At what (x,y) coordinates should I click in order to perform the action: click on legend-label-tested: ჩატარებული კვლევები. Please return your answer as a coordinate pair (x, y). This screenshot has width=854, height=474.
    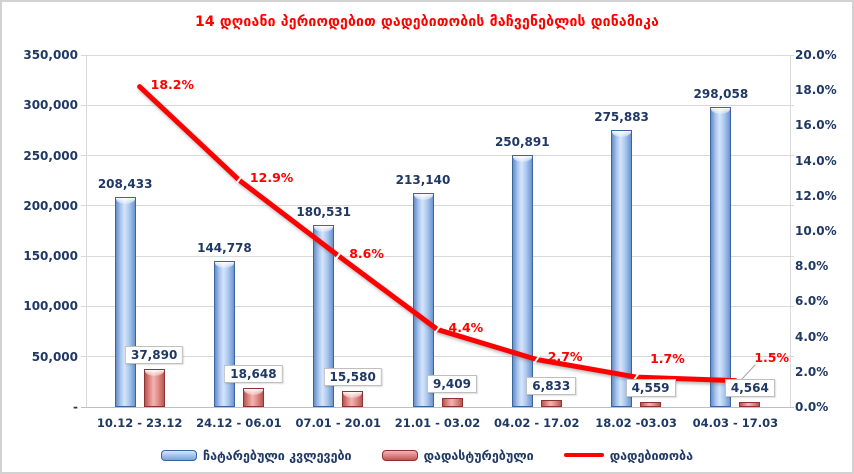
    Looking at the image, I should click on (277, 455).